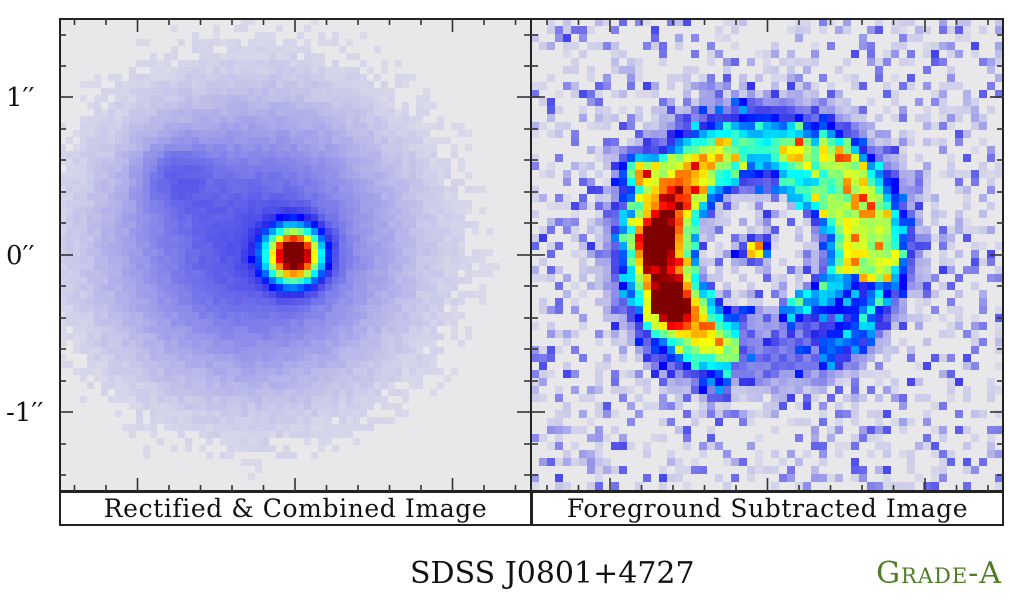 The height and width of the screenshot is (603, 1010). What do you see at coordinates (767, 509) in the screenshot?
I see `right-panel-label: Foreground Subtracted Image` at bounding box center [767, 509].